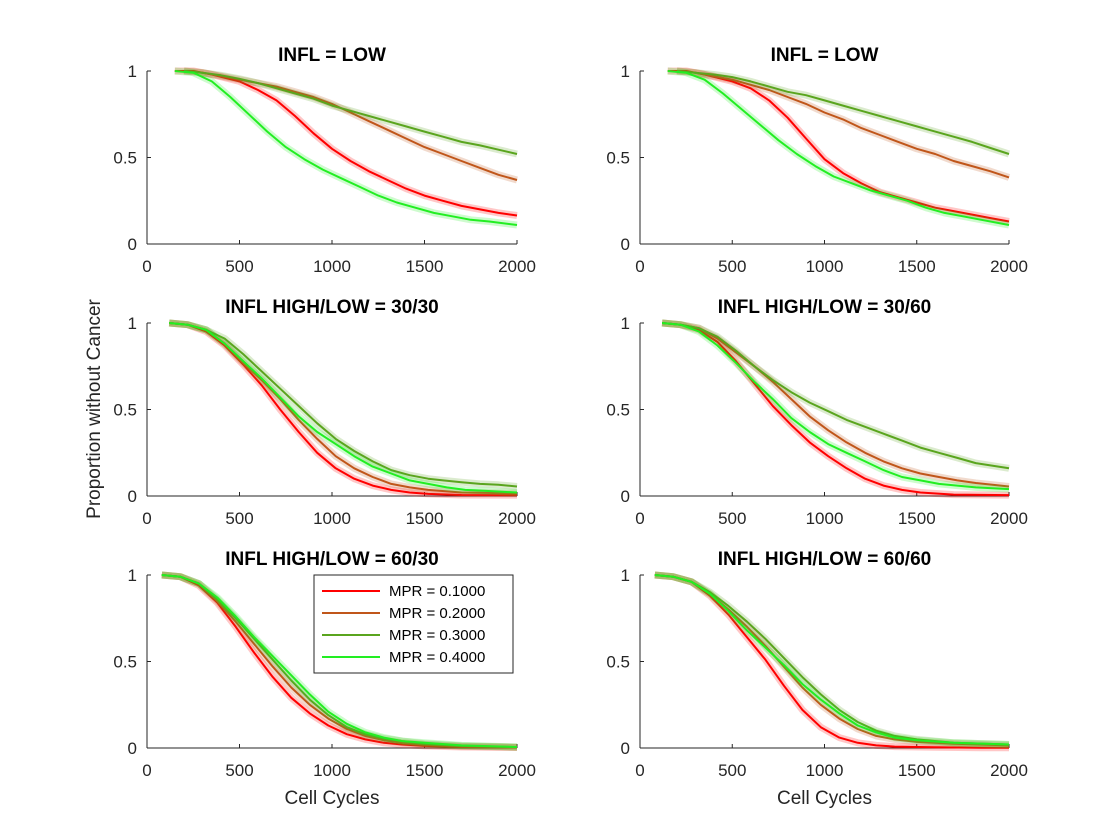 This screenshot has width=1120, height=840. I want to click on chart-panel-1: 0 500 1000 1500 2000 0 0.5 1 INFL = LOW, so click(324, 160).